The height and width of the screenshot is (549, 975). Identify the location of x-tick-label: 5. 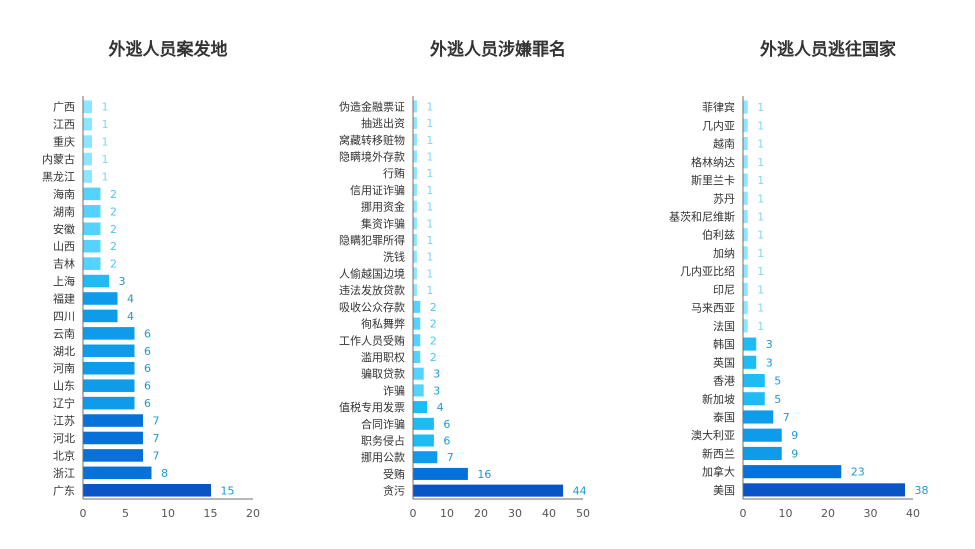
(125, 513).